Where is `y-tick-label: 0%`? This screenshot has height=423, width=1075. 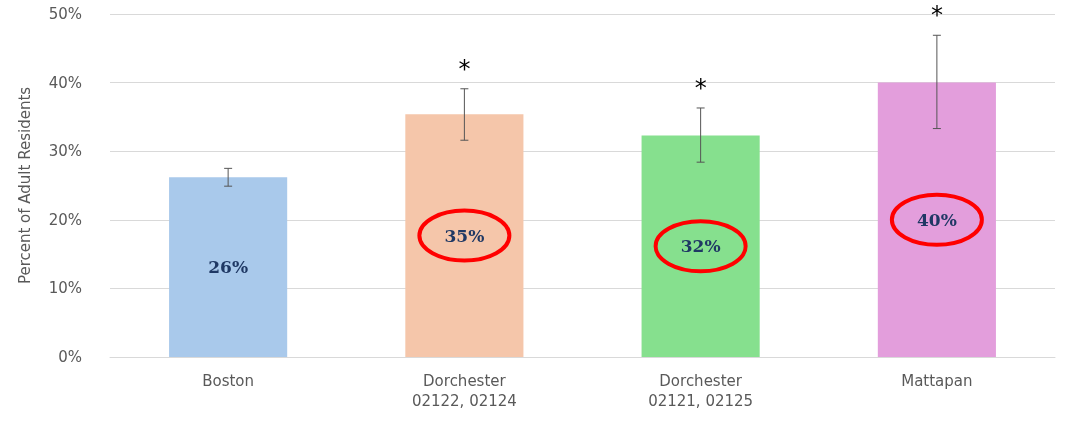 y-tick-label: 0% is located at coordinates (70, 357).